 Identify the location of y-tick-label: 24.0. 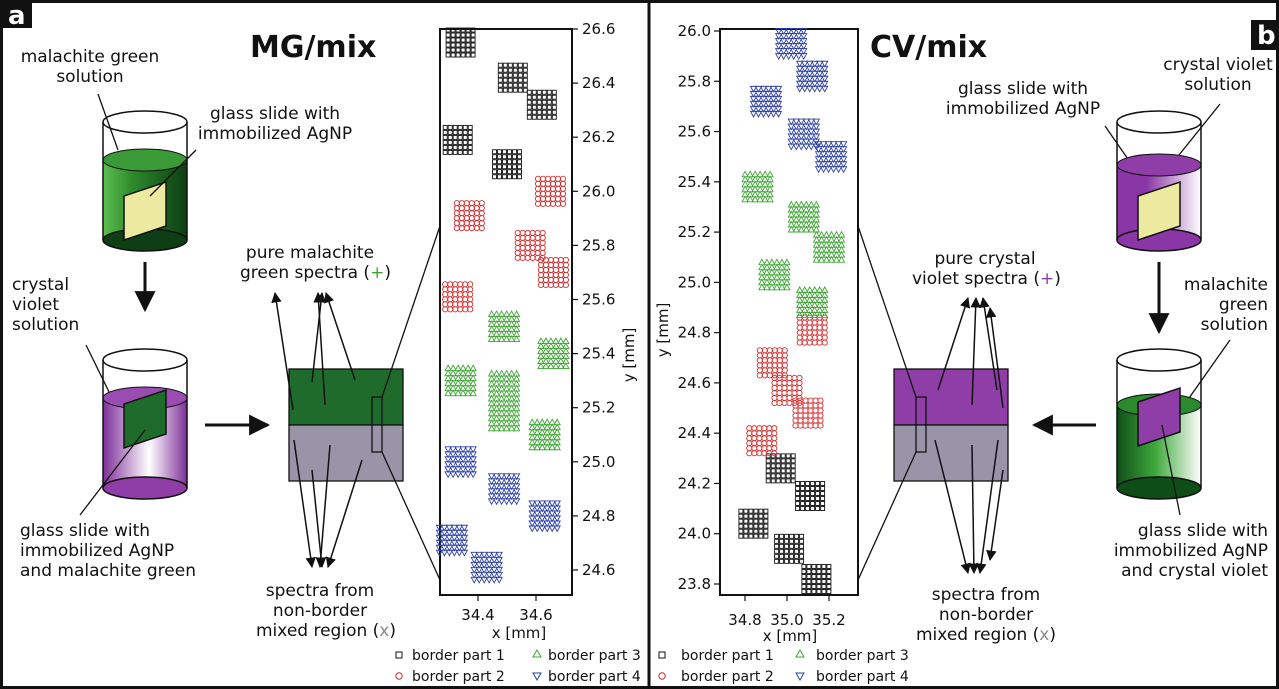
(694, 534).